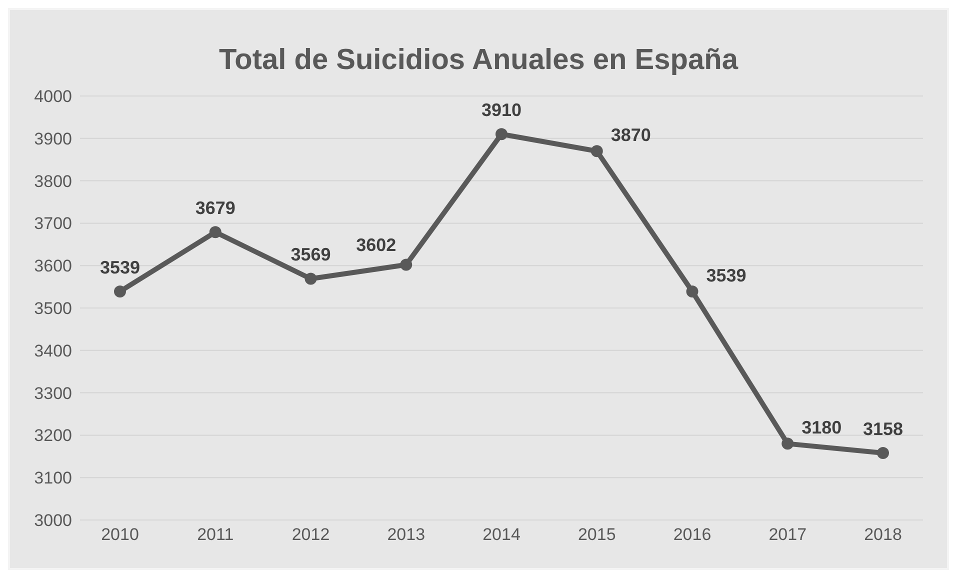  What do you see at coordinates (53, 224) in the screenshot?
I see `y-tick-label: 3700` at bounding box center [53, 224].